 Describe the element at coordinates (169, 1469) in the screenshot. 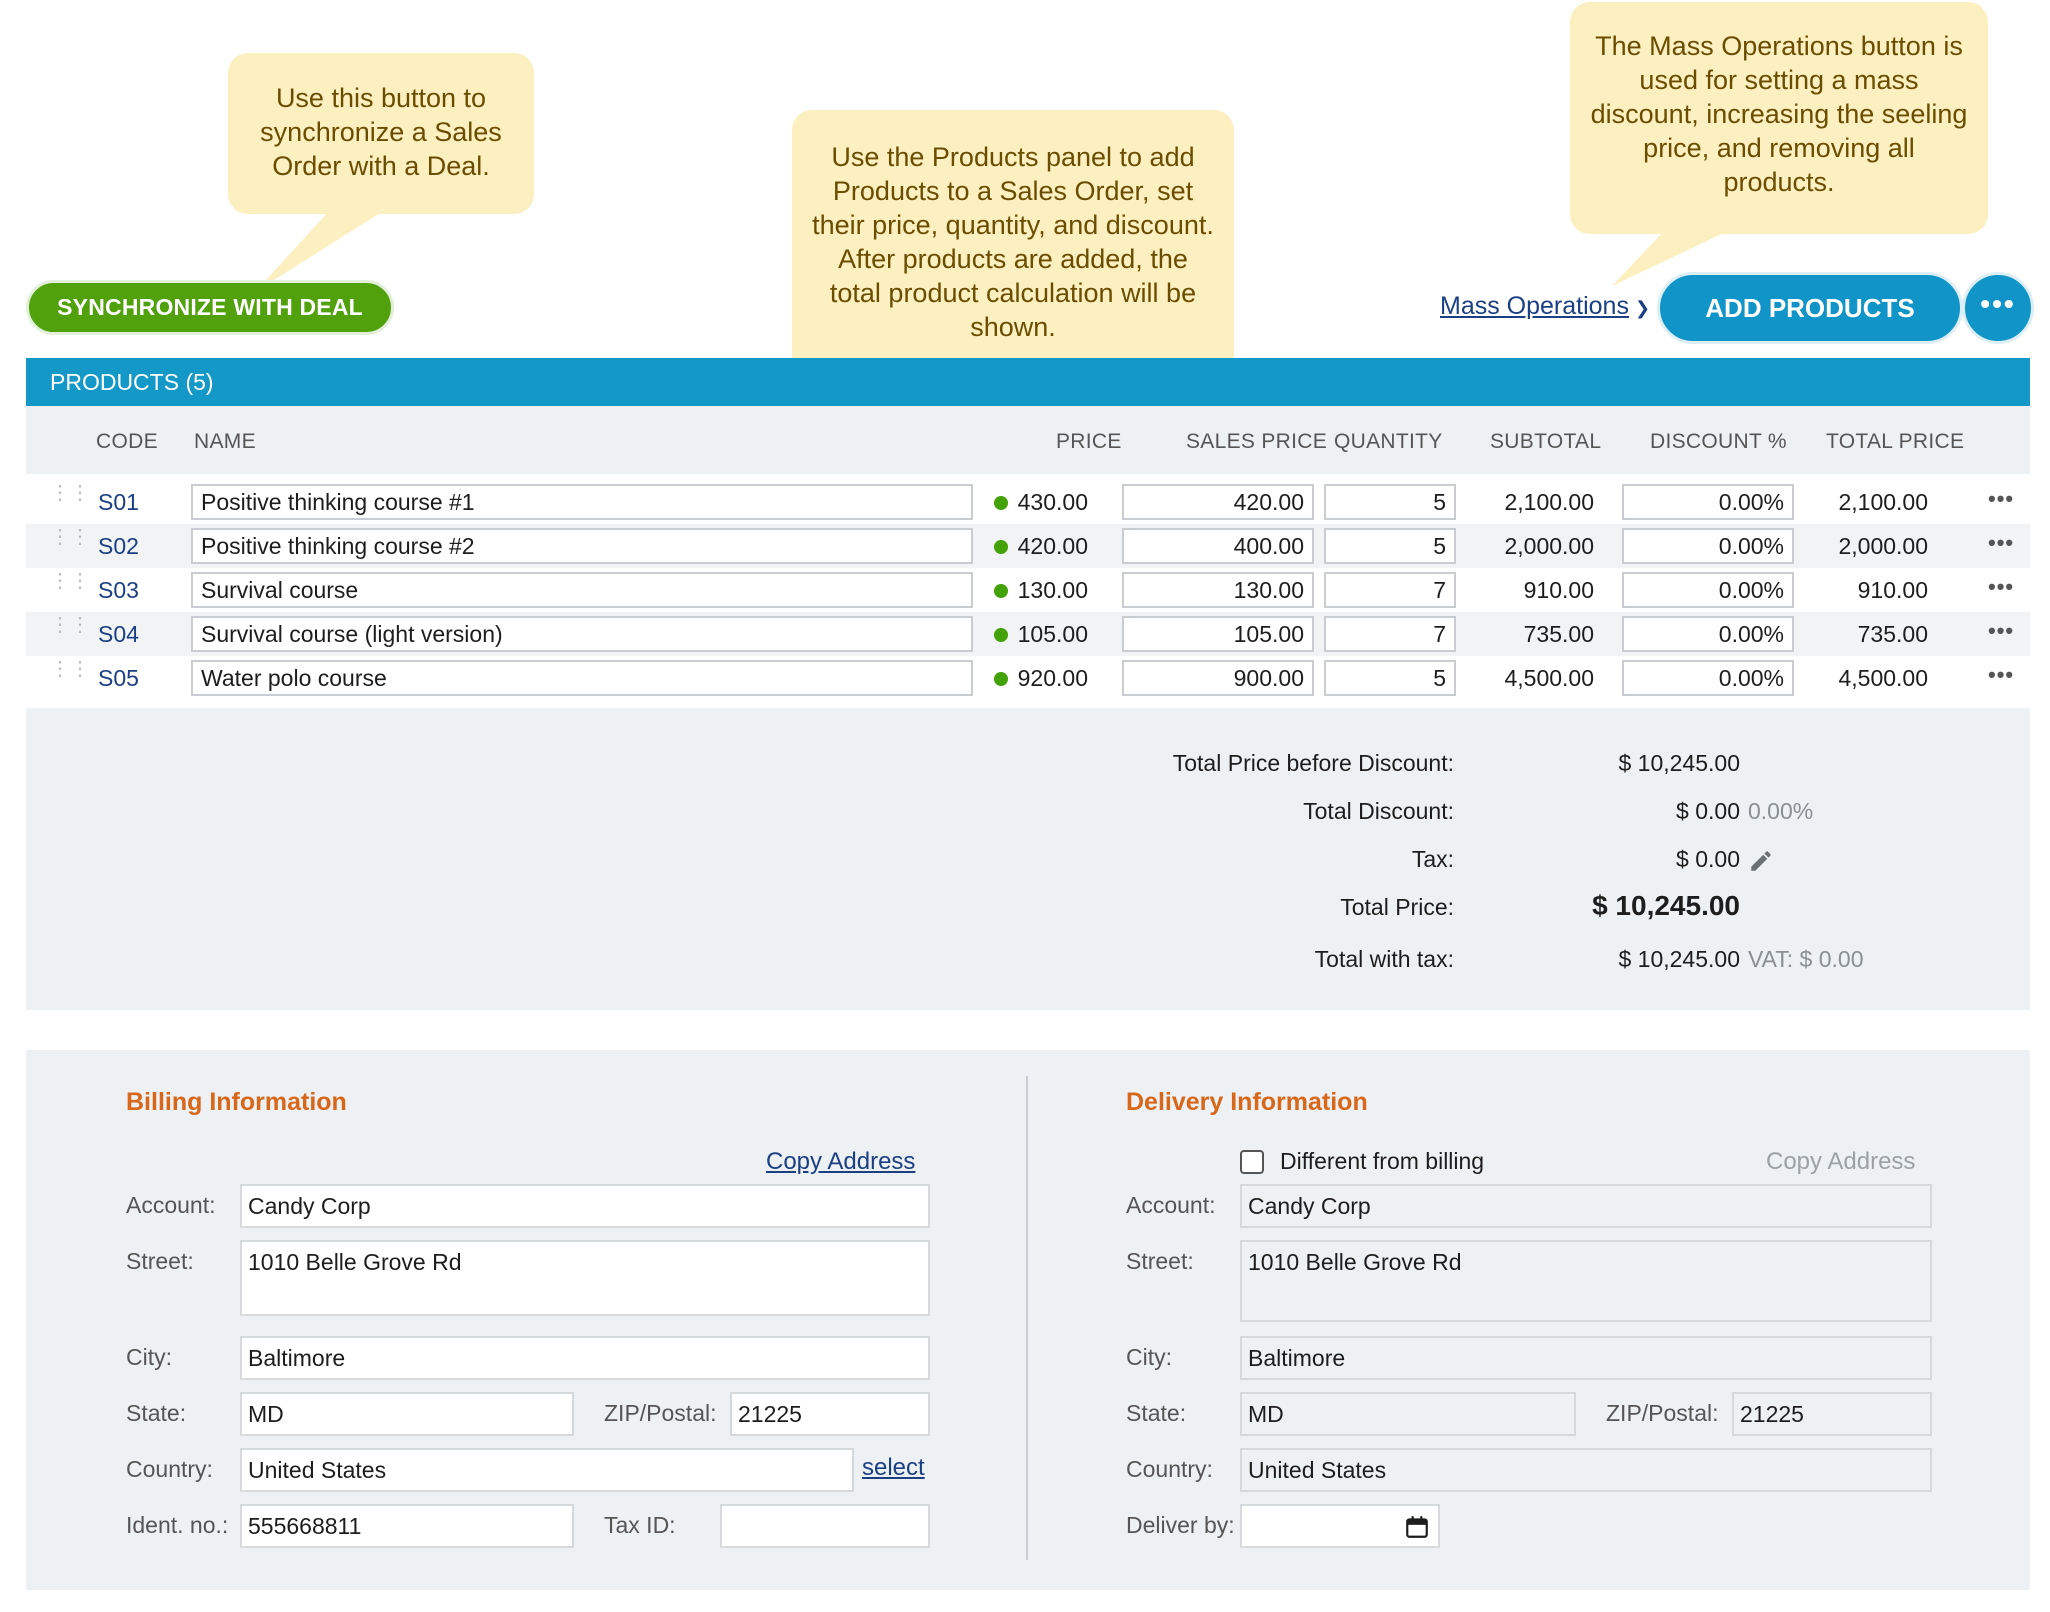

I see `billing-country-label: Country:` at that location.